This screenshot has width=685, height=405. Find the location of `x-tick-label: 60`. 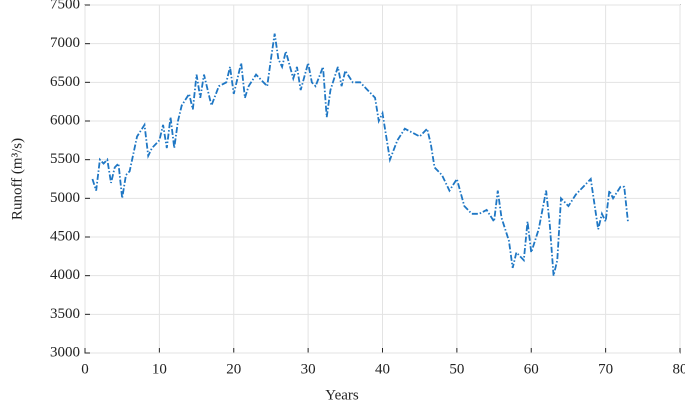

x-tick-label: 60 is located at coordinates (531, 369).